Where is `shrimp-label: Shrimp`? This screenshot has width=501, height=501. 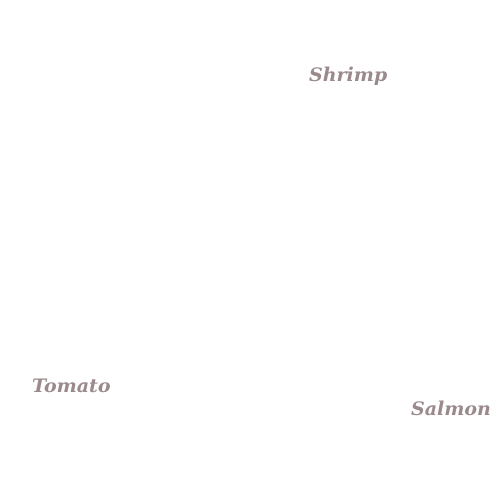
shrimp-label: Shrimp is located at coordinates (348, 75).